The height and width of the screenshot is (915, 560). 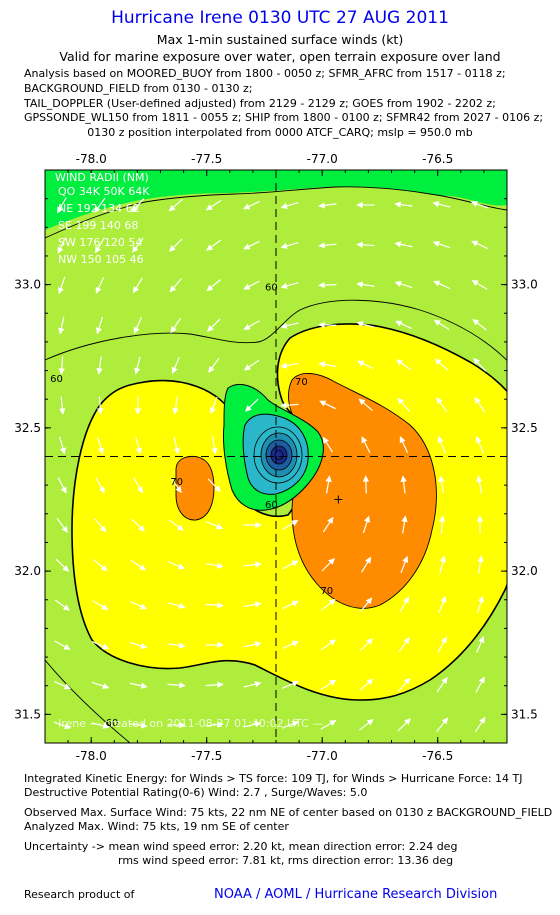 What do you see at coordinates (338, 499) in the screenshot?
I see `max-wind-marker` at bounding box center [338, 499].